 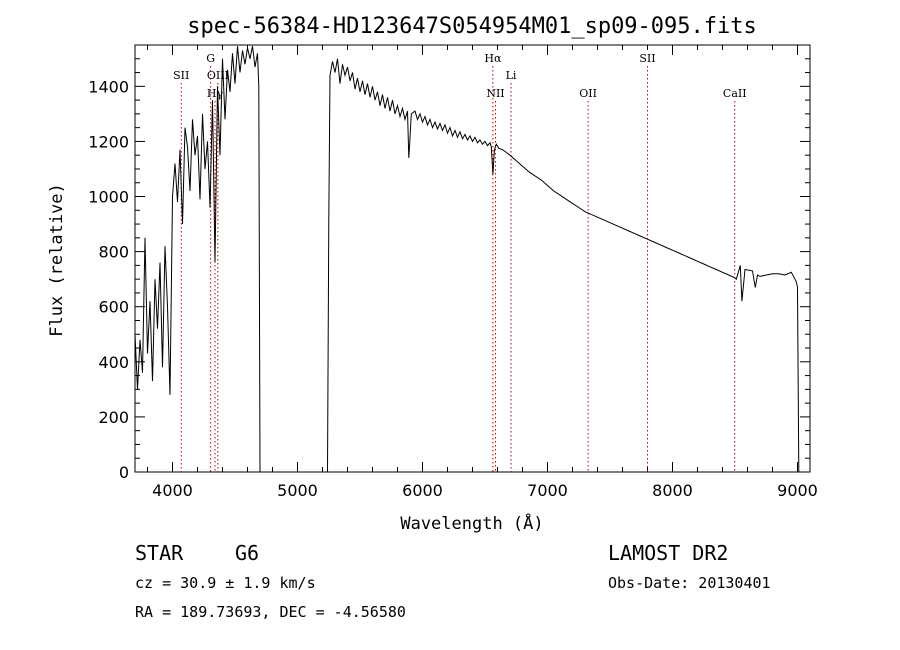 What do you see at coordinates (511, 75) in the screenshot?
I see `line-label: Li` at bounding box center [511, 75].